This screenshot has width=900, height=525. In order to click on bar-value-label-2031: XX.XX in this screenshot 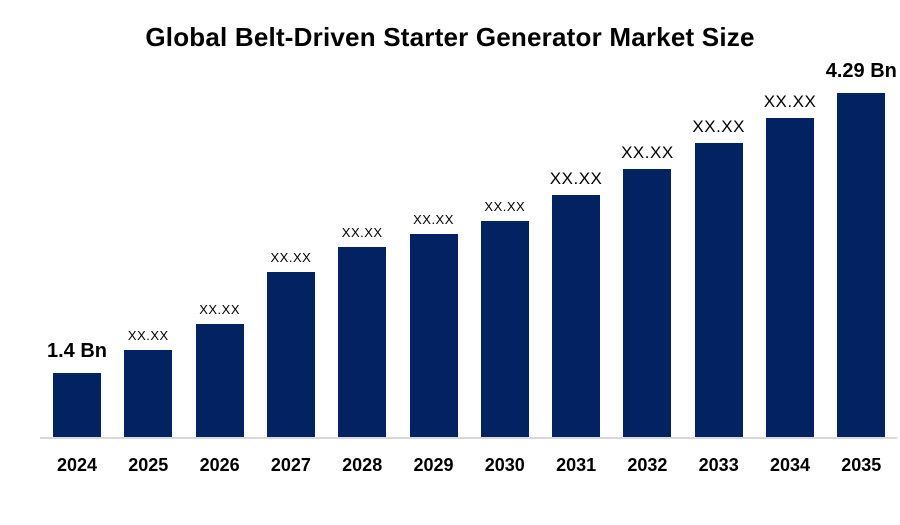, I will do `click(576, 178)`.